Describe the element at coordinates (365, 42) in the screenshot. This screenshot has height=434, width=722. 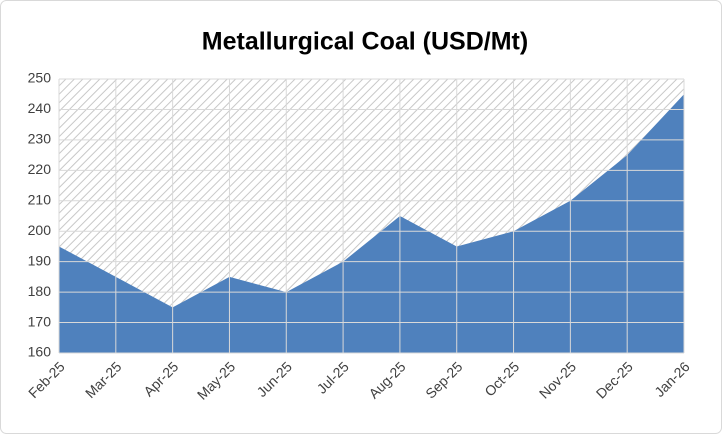
I see `chart-title: Metallurgical Coal (USD/Mt)` at that location.